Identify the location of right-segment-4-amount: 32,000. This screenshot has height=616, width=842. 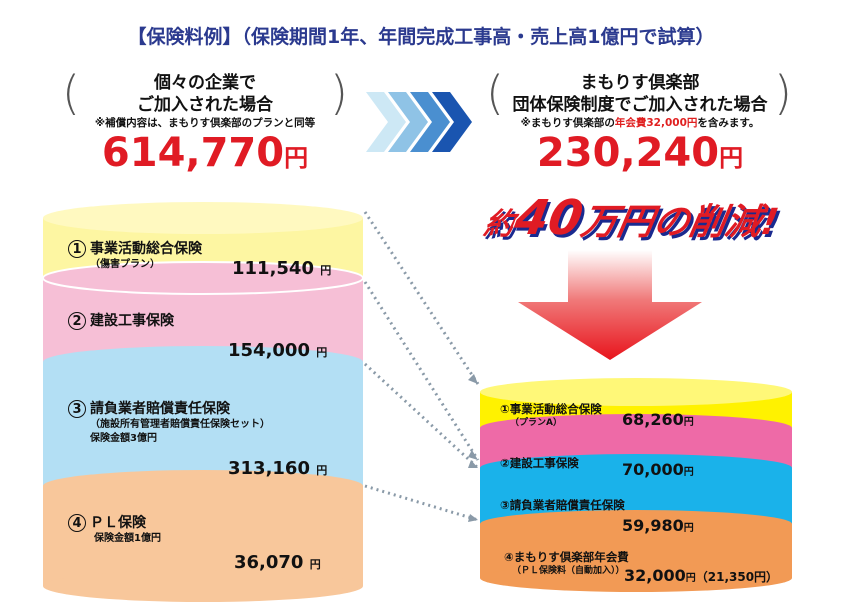
(655, 575).